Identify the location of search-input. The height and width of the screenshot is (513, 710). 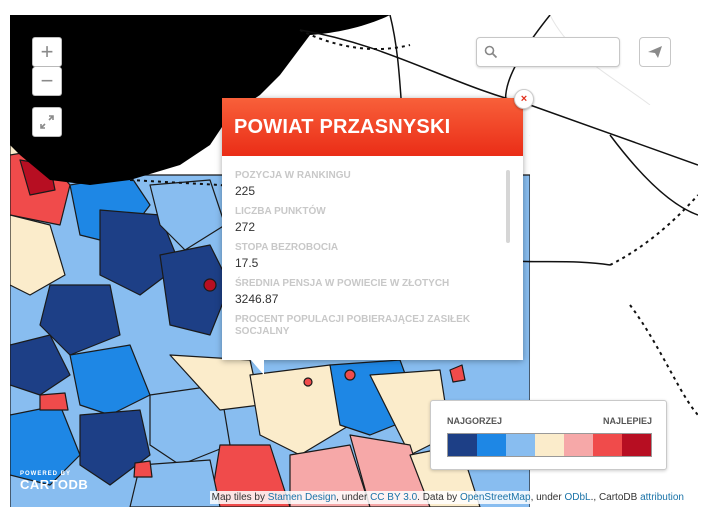
(559, 52).